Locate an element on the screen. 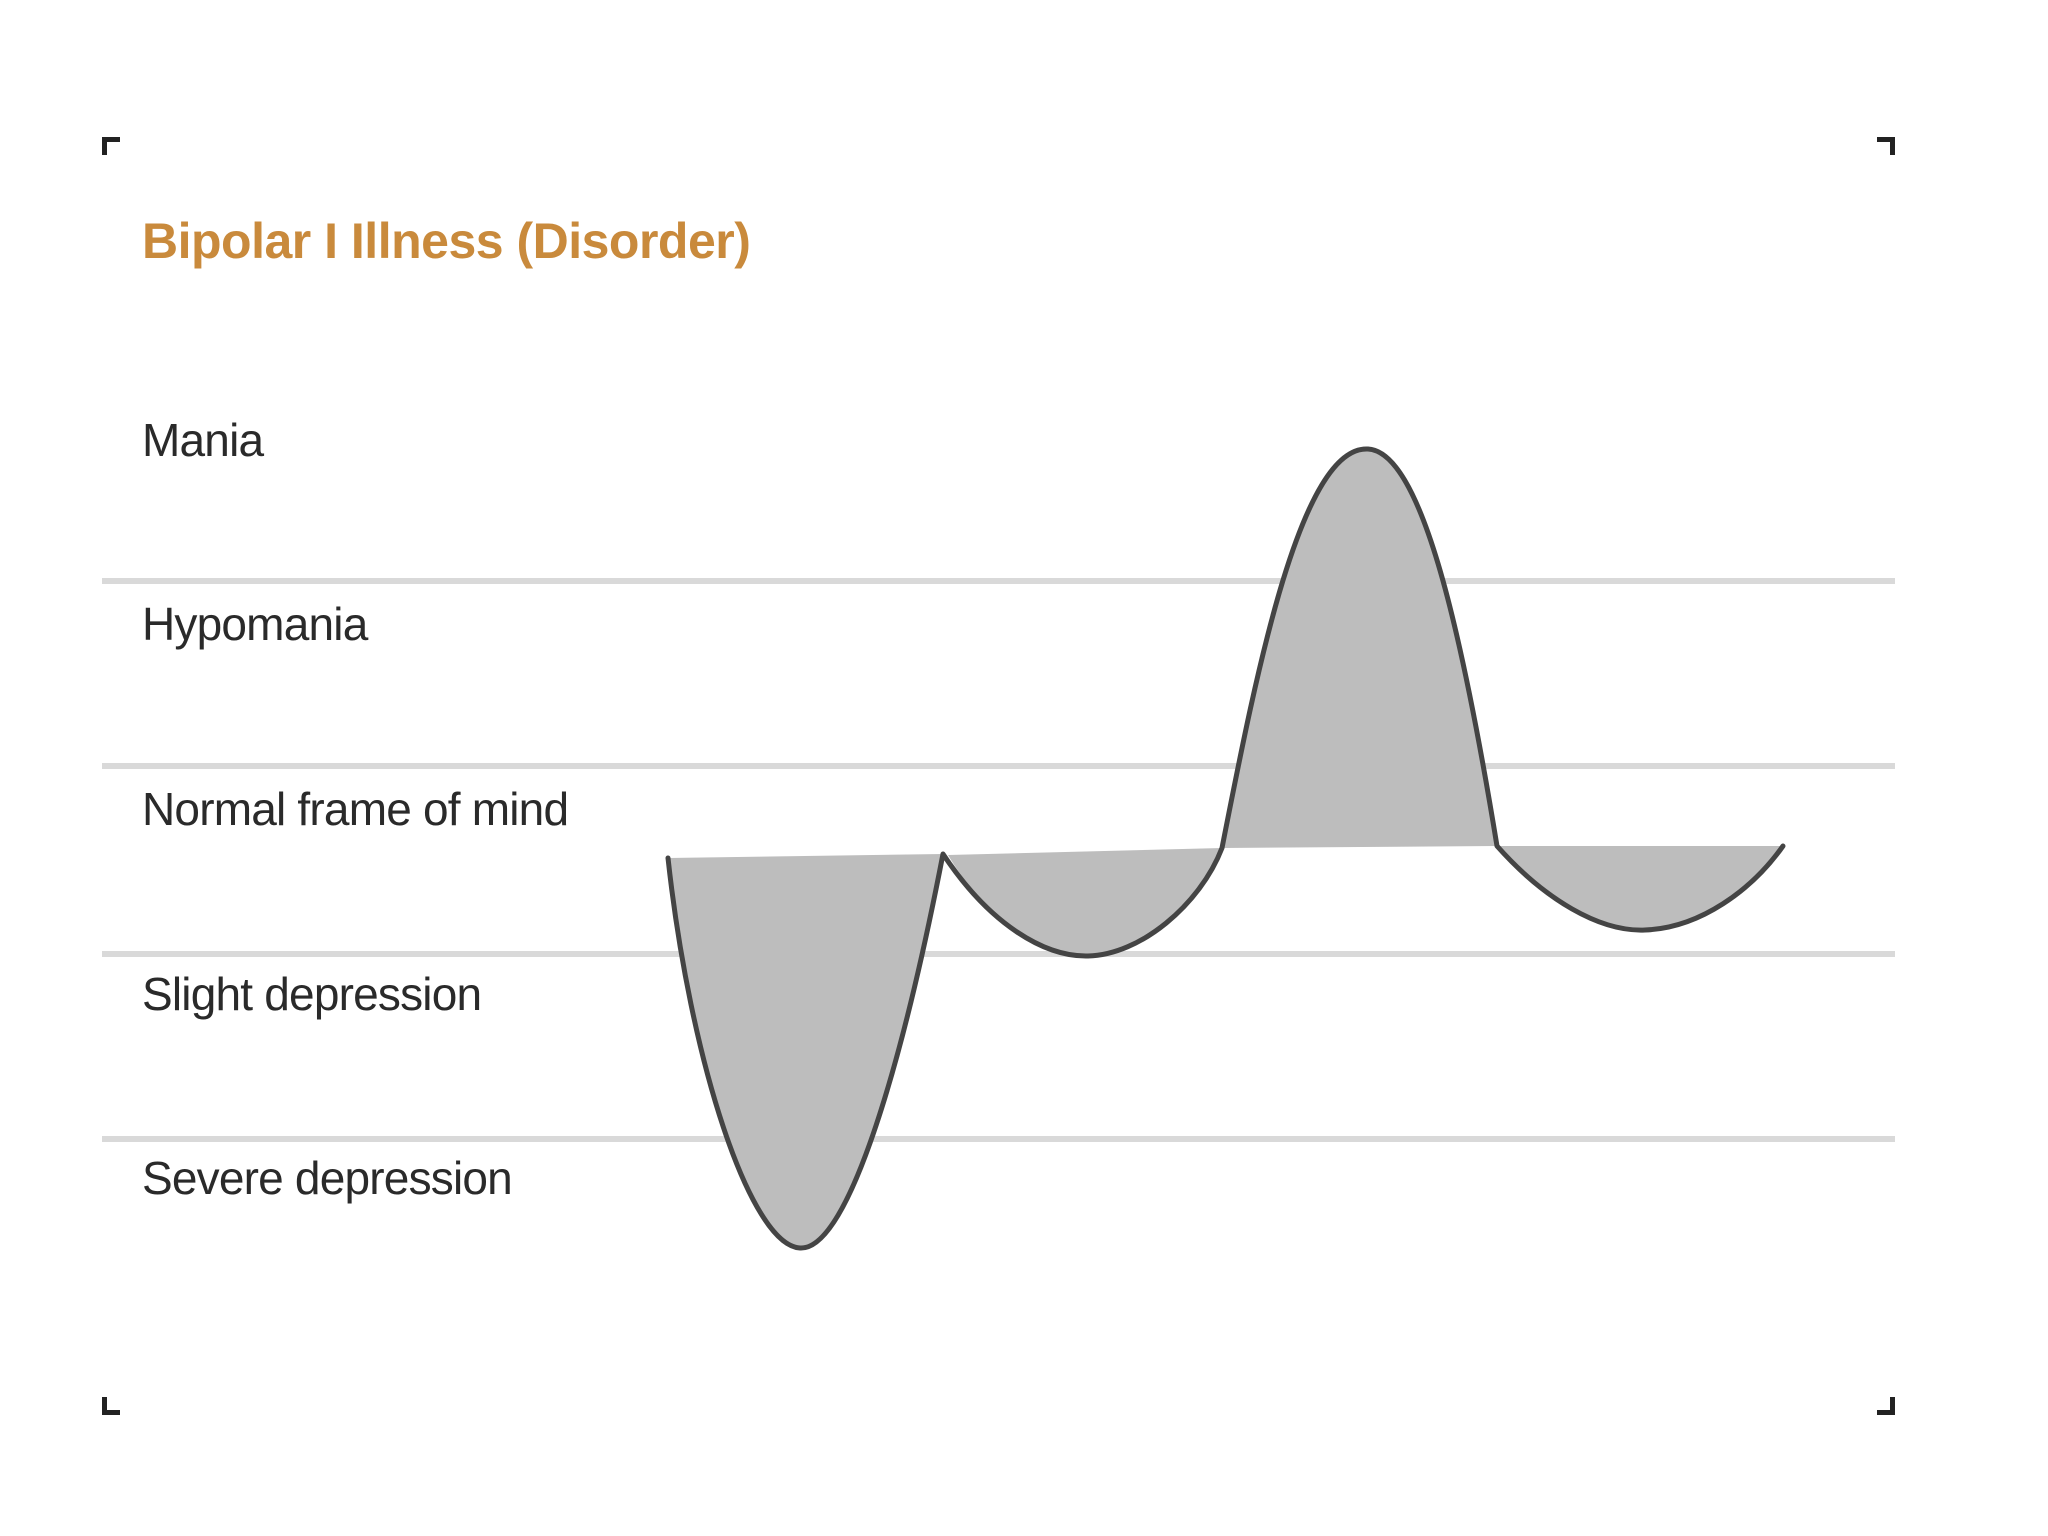  band-label-hypomania: Hypomania is located at coordinates (255, 624).